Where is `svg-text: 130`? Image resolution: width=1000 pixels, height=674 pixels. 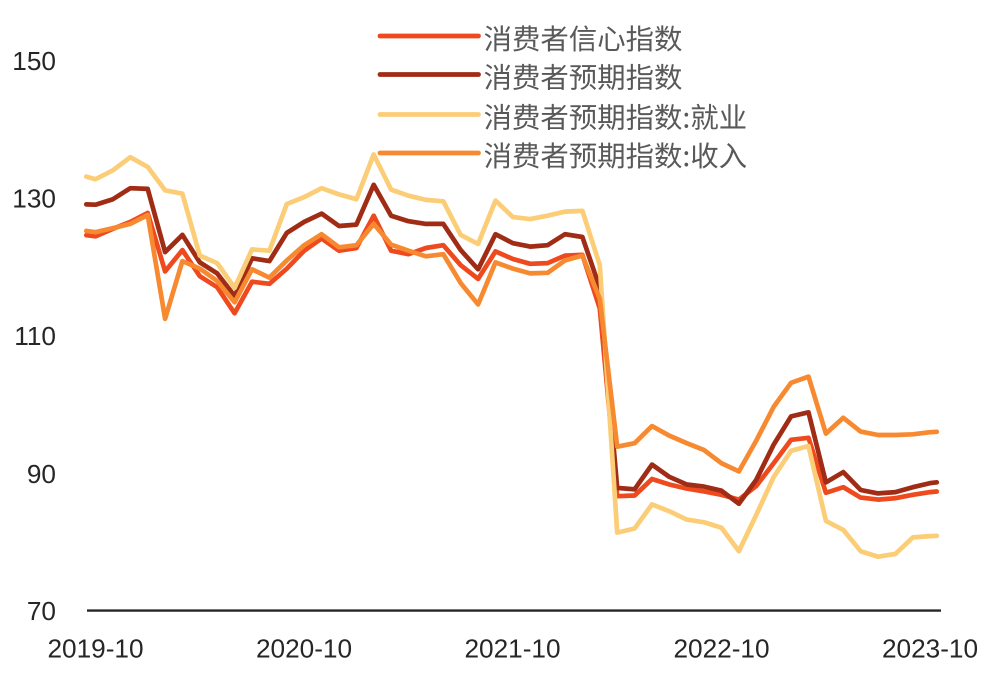
svg-text: 130 is located at coordinates (34, 199).